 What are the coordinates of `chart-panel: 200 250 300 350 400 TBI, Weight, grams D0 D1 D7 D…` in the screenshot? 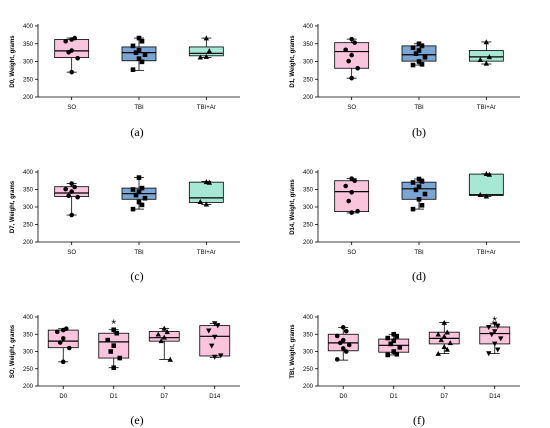 It's located at (405, 370).